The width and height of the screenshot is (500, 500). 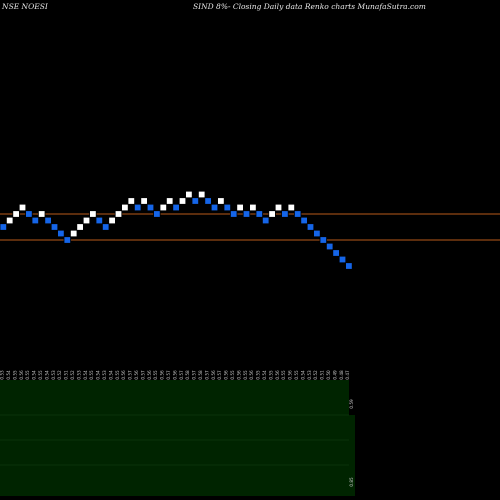 What do you see at coordinates (169, 201) in the screenshot?
I see `brick-27-up` at bounding box center [169, 201].